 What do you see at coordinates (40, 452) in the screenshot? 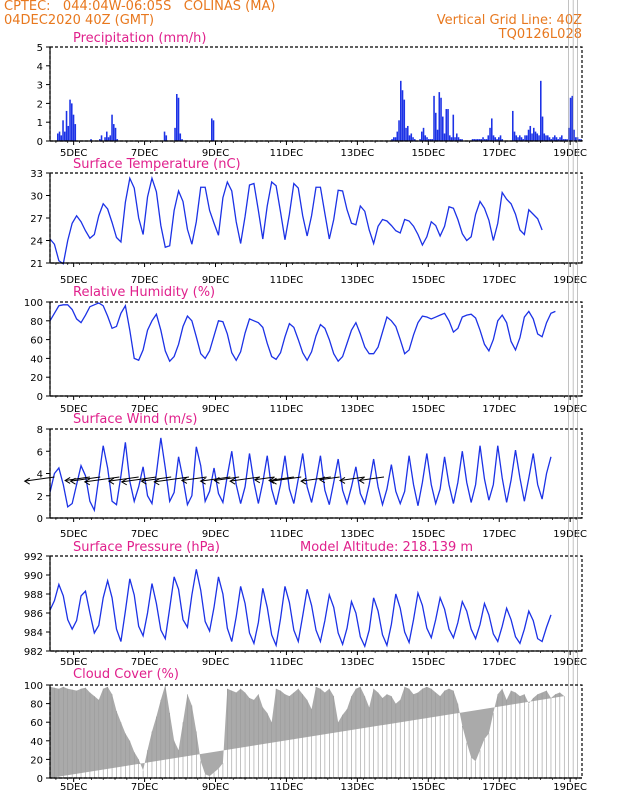
I see `y-tick-label: 6` at bounding box center [40, 452].